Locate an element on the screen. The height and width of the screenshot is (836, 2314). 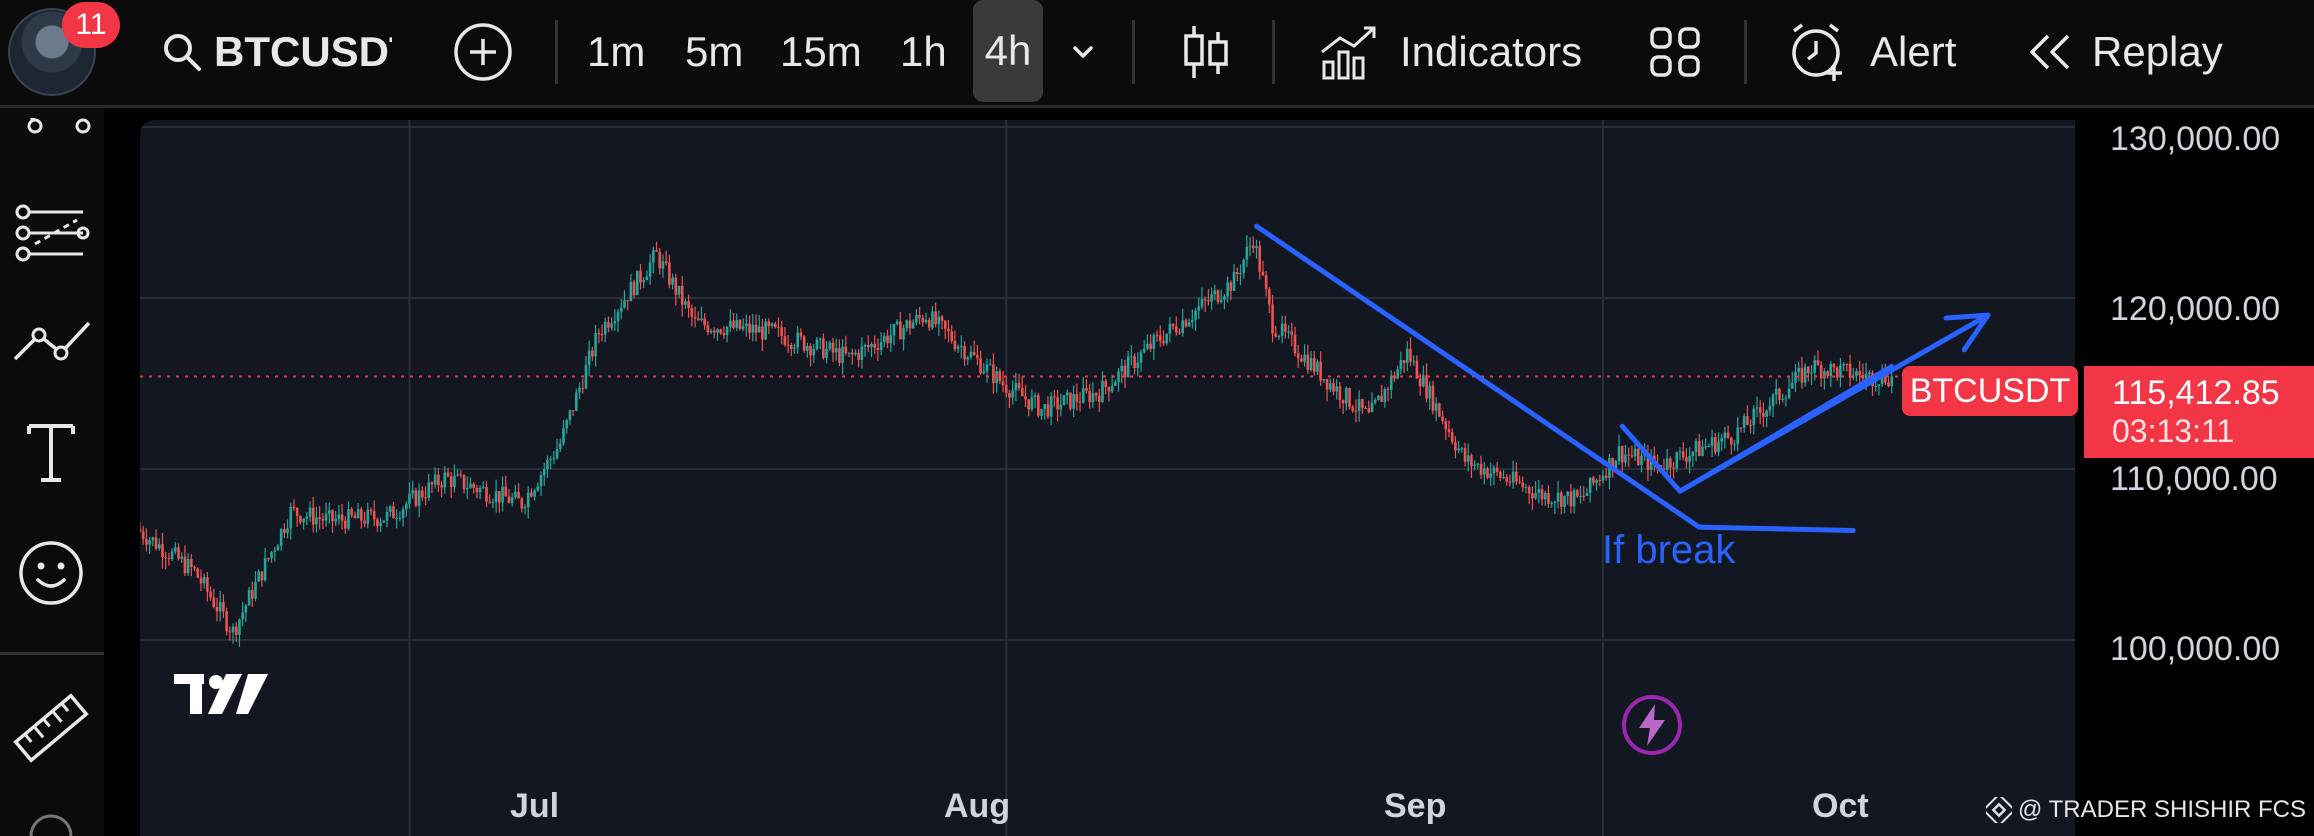
emoji-tool is located at coordinates (51, 573).